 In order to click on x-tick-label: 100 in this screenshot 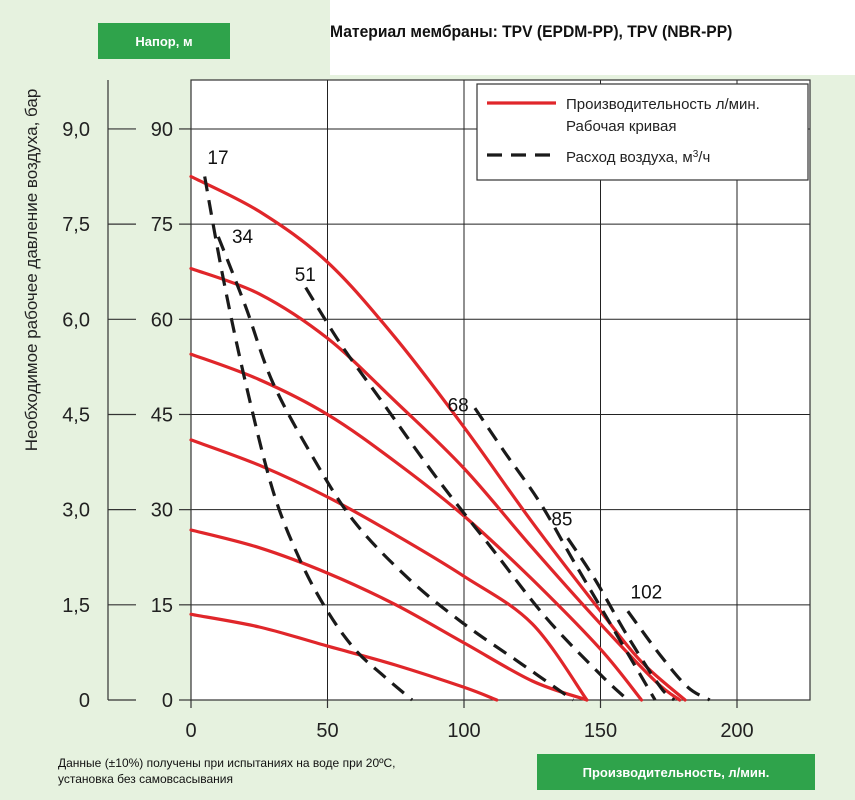, I will do `click(463, 731)`.